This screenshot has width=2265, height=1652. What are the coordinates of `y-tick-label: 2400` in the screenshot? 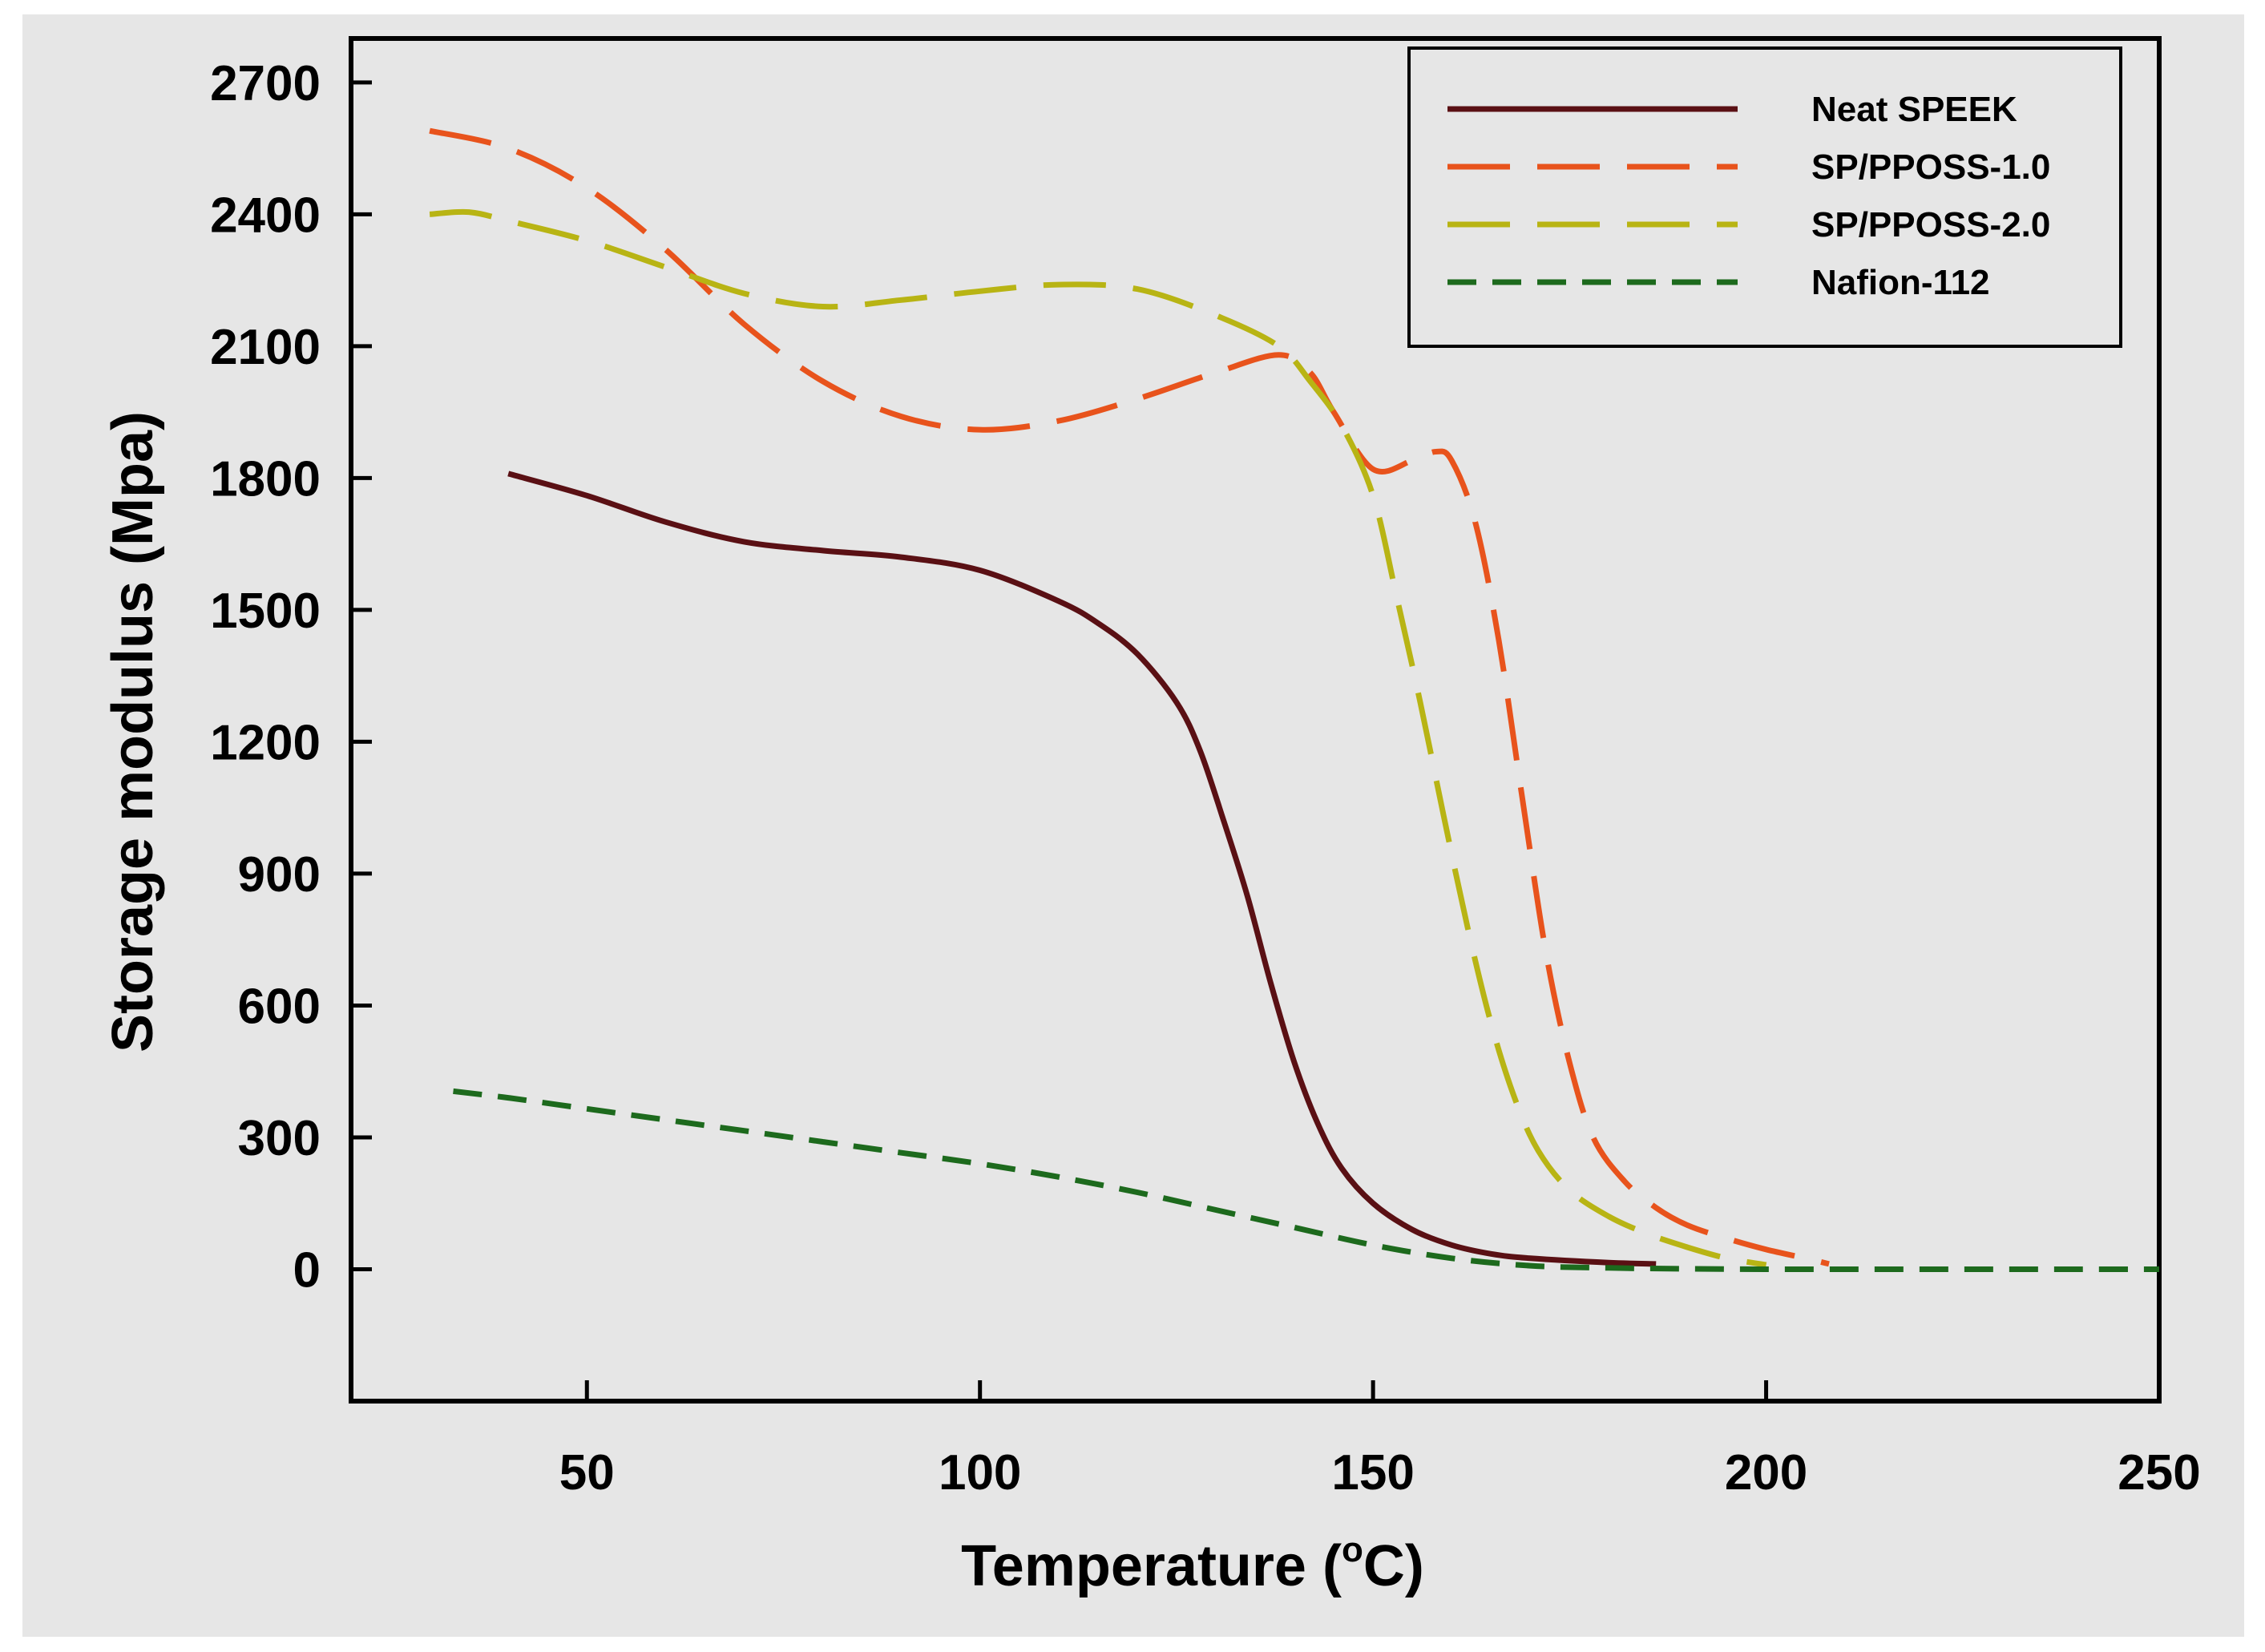 It's located at (265, 215).